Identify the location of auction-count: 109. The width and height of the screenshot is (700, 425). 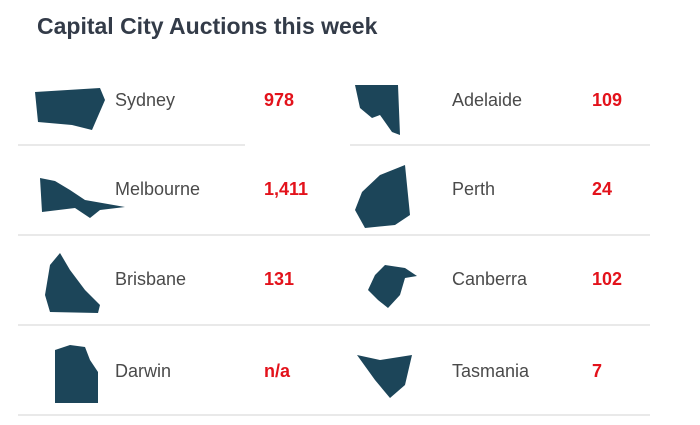
(607, 100).